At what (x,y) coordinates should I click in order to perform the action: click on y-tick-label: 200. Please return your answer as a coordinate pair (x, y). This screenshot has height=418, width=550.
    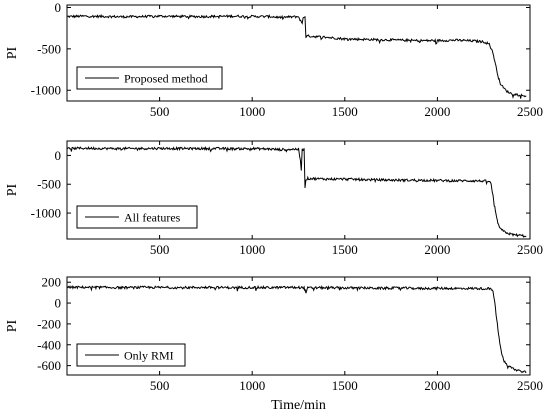
    Looking at the image, I should click on (52, 282).